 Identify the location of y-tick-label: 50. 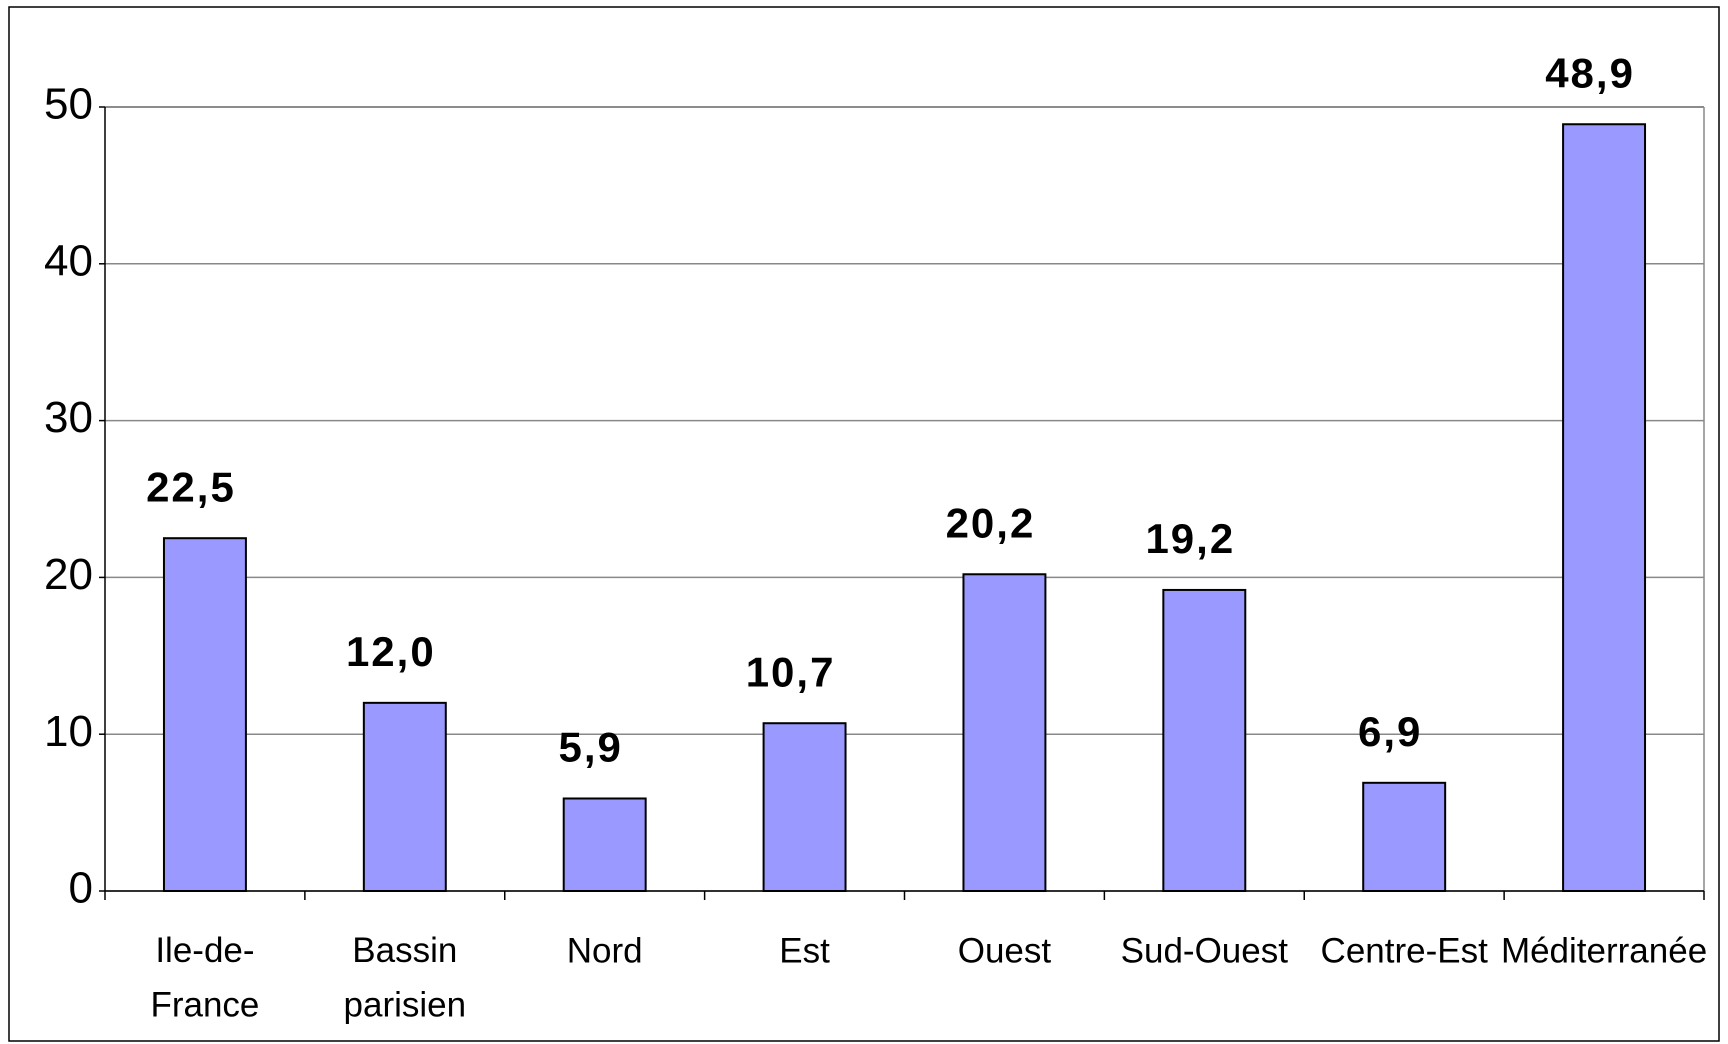
(68, 104).